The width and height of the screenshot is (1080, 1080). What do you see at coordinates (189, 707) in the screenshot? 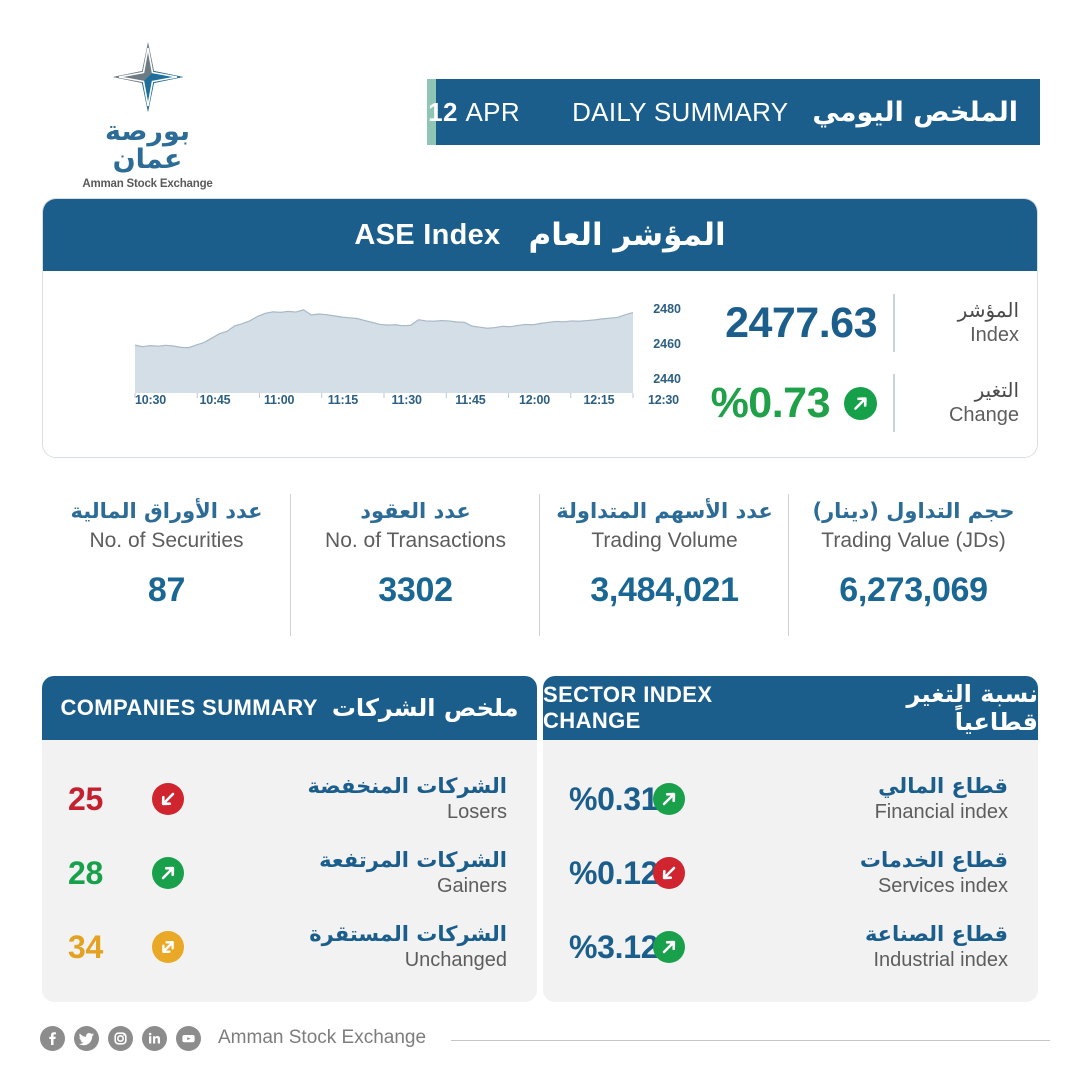
I see `companies-summary-title-en: COMPANIES SUMMARY` at bounding box center [189, 707].